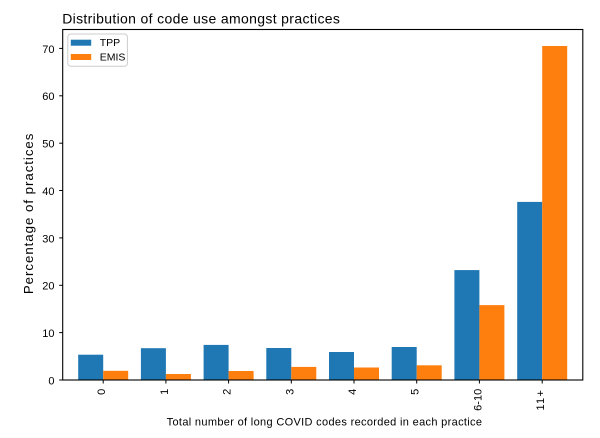 The image size is (600, 438). Describe the element at coordinates (353, 392) in the screenshot. I see `svg-text: 4` at that location.